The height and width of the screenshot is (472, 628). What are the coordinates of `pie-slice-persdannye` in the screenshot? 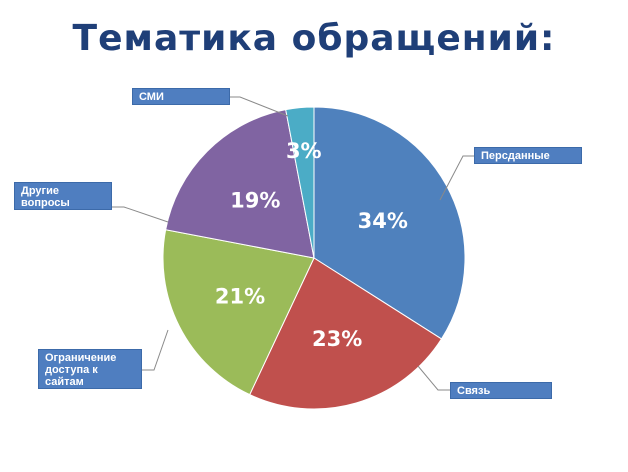 It's located at (389, 223).